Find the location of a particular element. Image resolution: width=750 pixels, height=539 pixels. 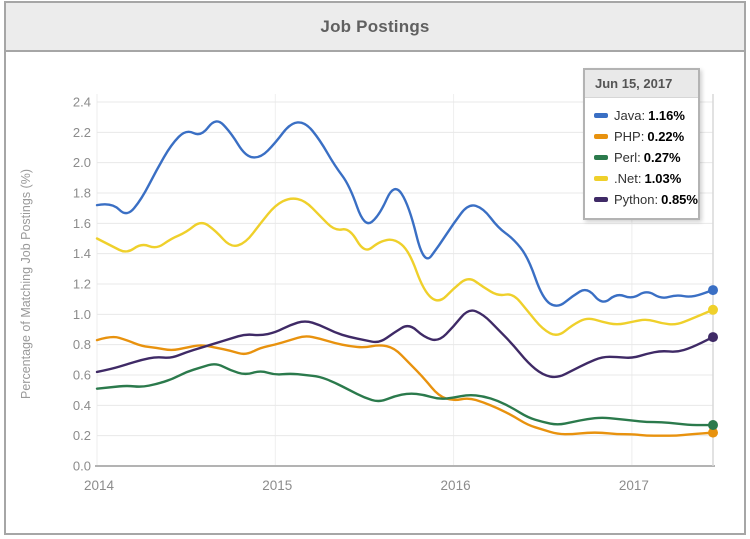

tooltip-label: Java is located at coordinates (628, 115).